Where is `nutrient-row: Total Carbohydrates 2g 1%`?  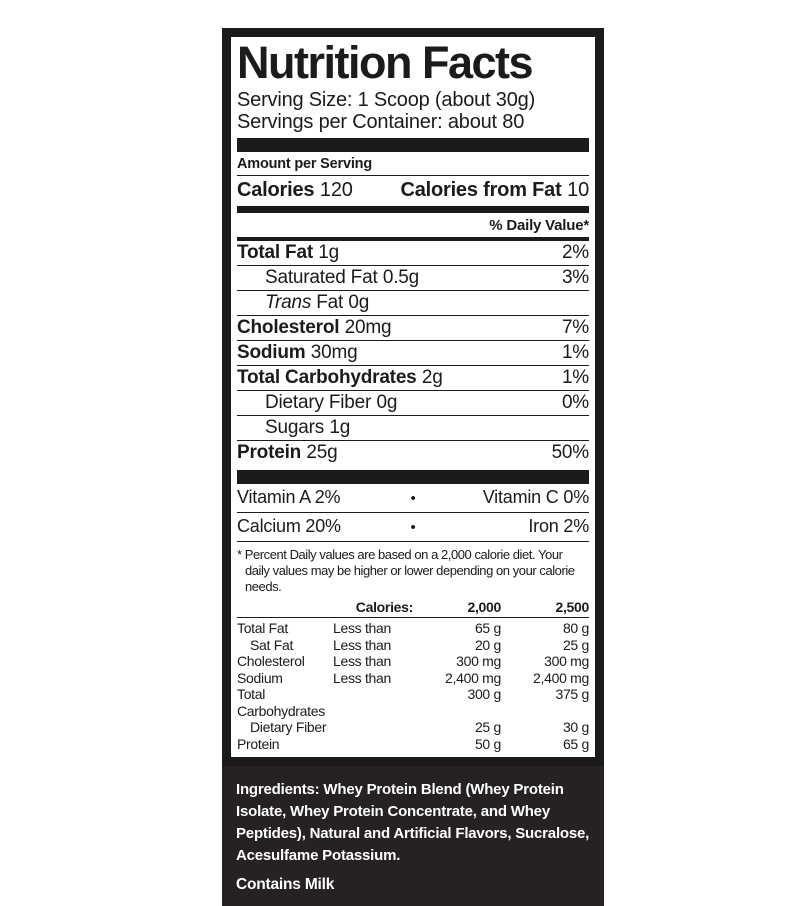 nutrient-row: Total Carbohydrates 2g 1% is located at coordinates (413, 377).